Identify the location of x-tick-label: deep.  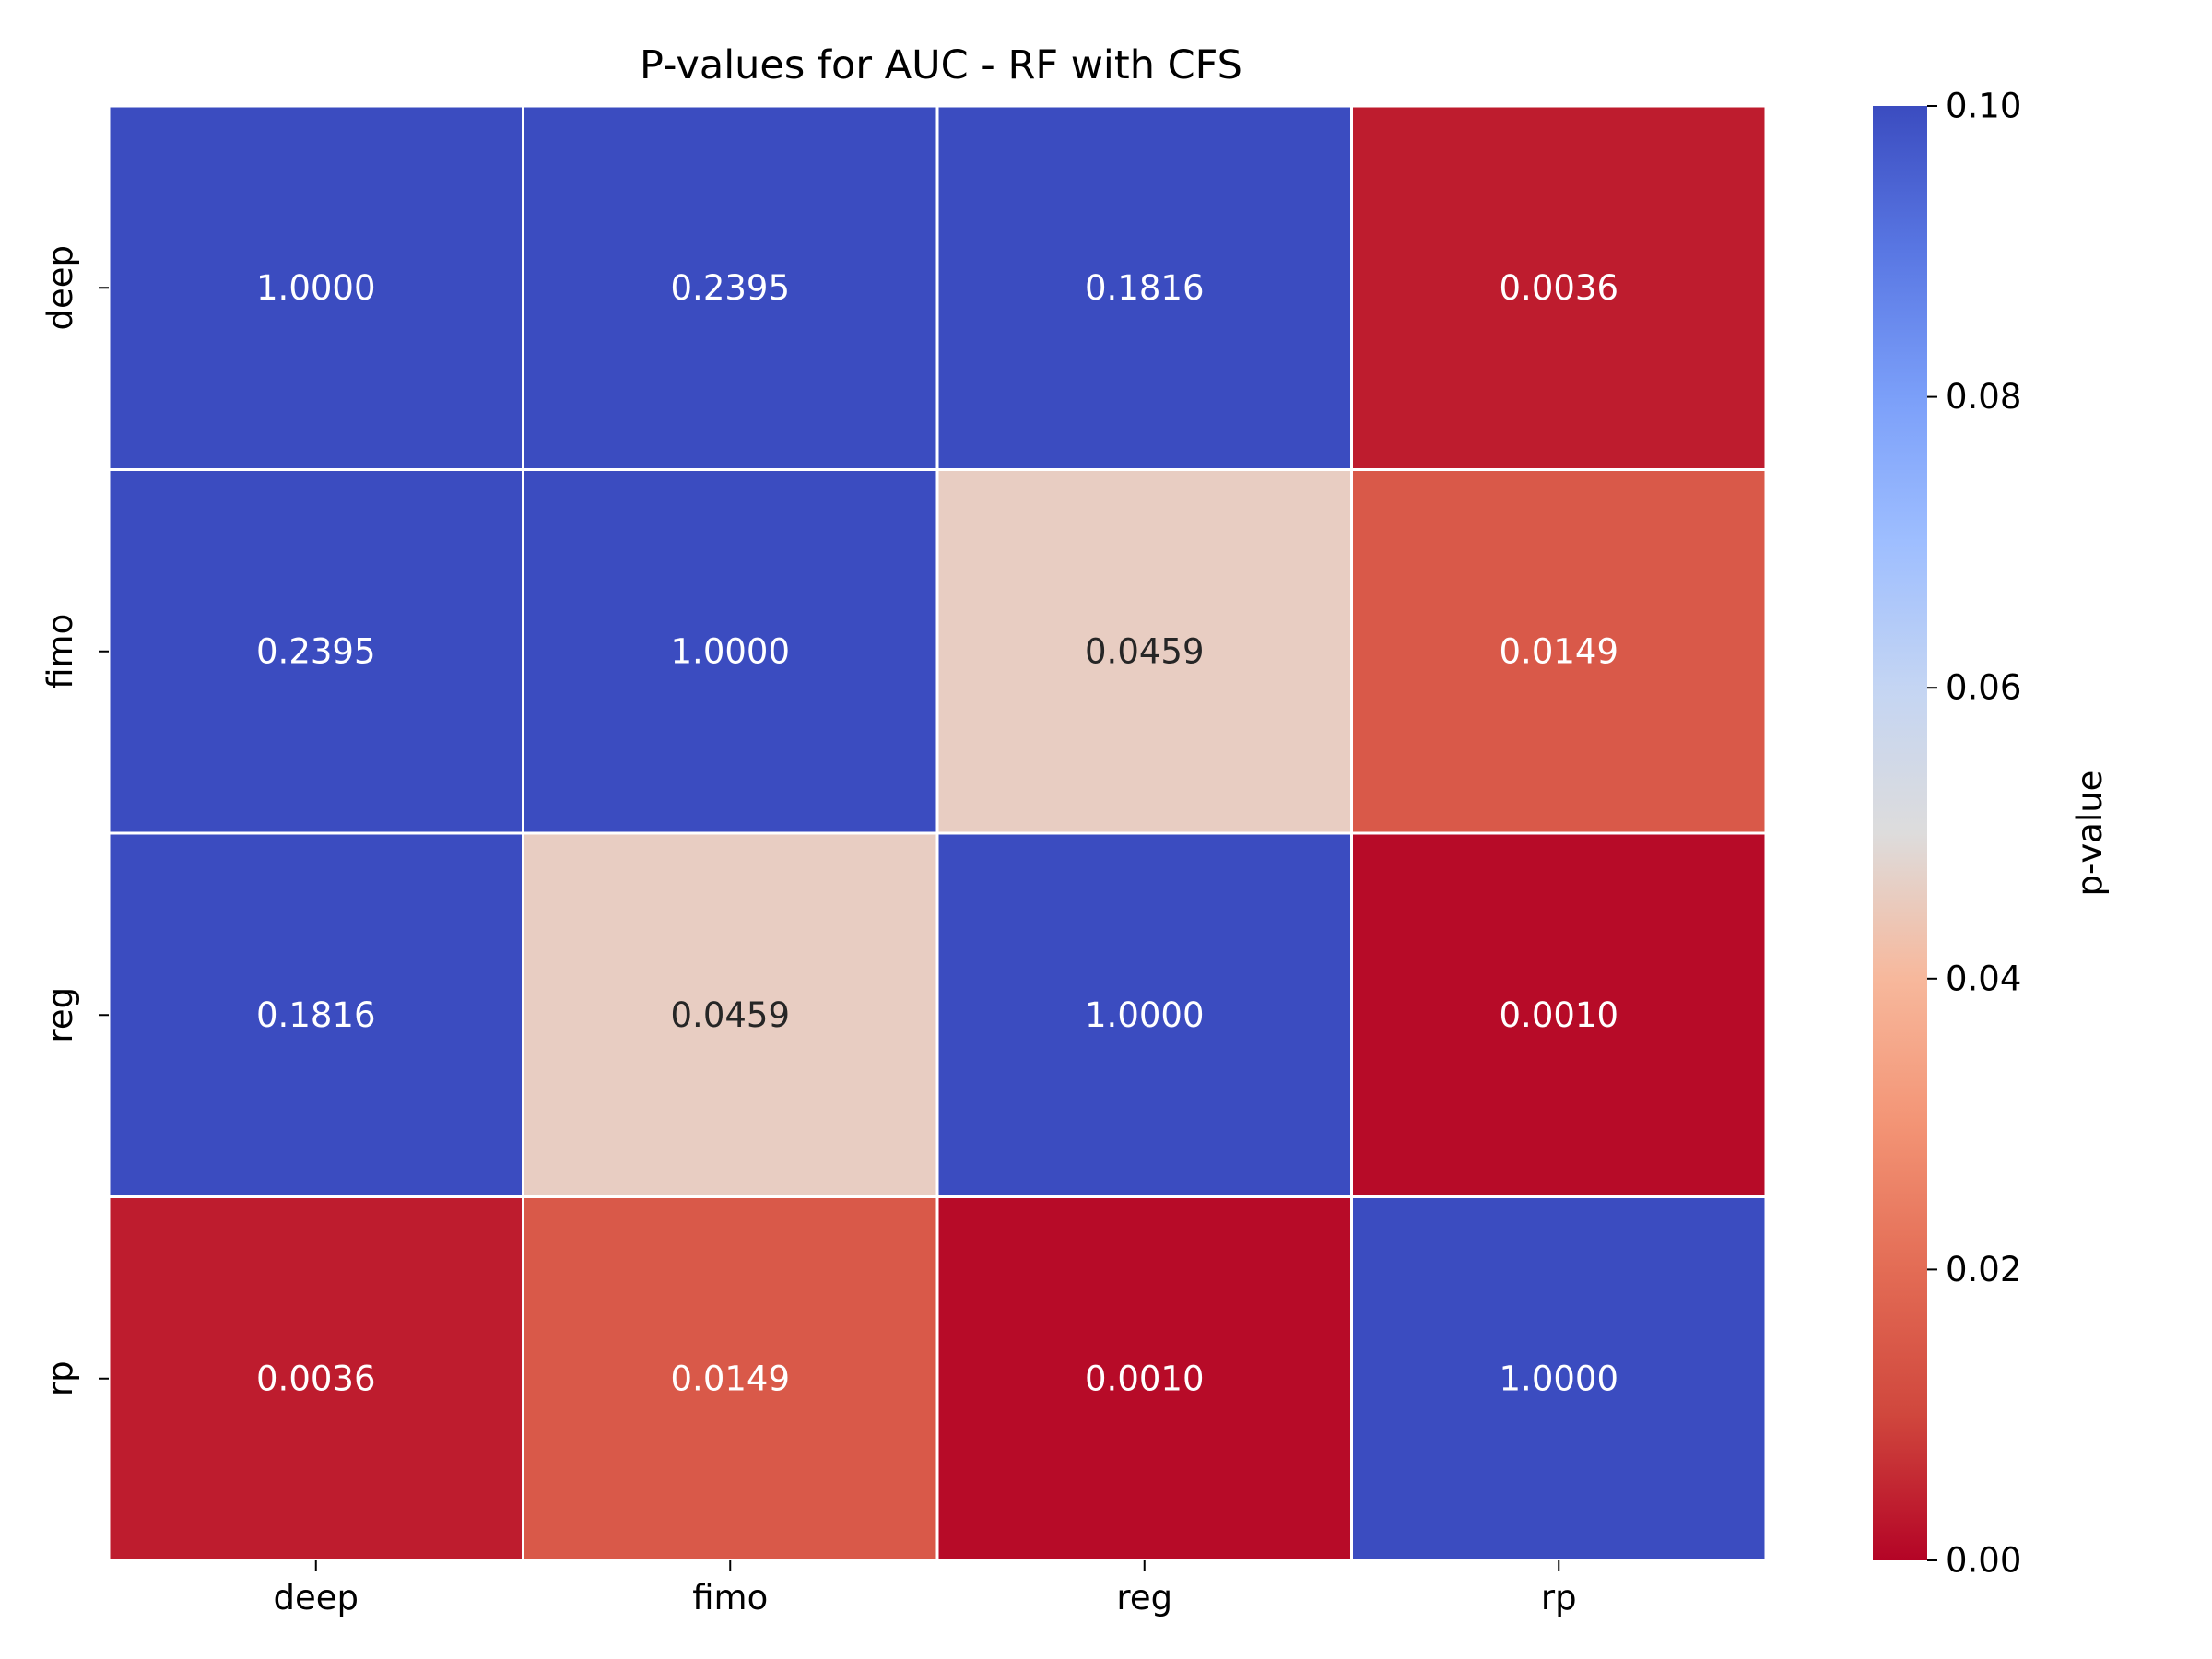
(316, 1598).